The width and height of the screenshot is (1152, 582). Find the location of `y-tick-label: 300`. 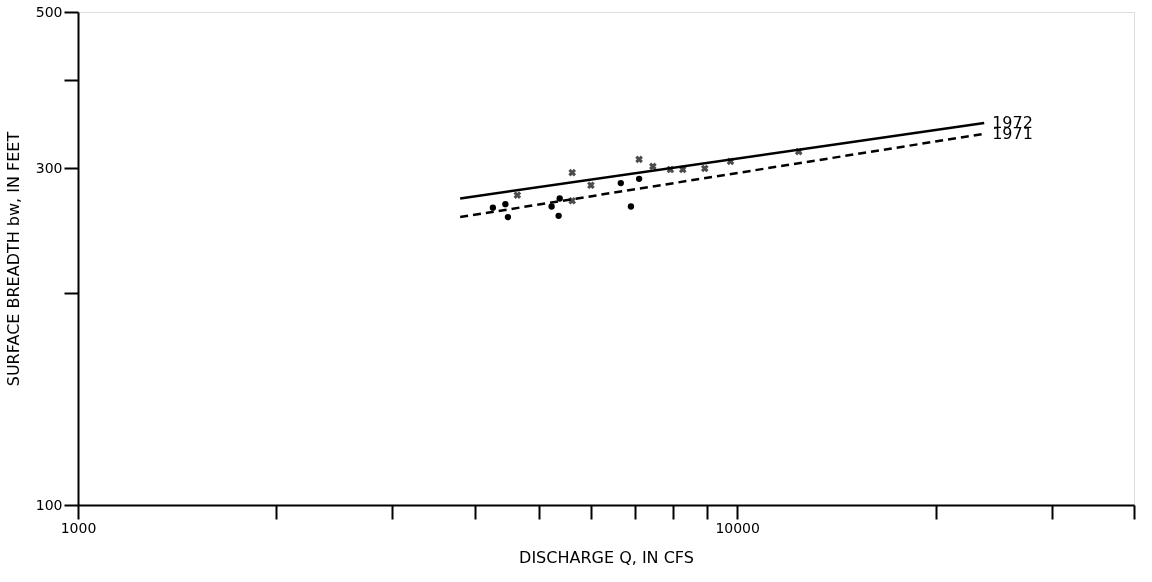

y-tick-label: 300 is located at coordinates (49, 167).